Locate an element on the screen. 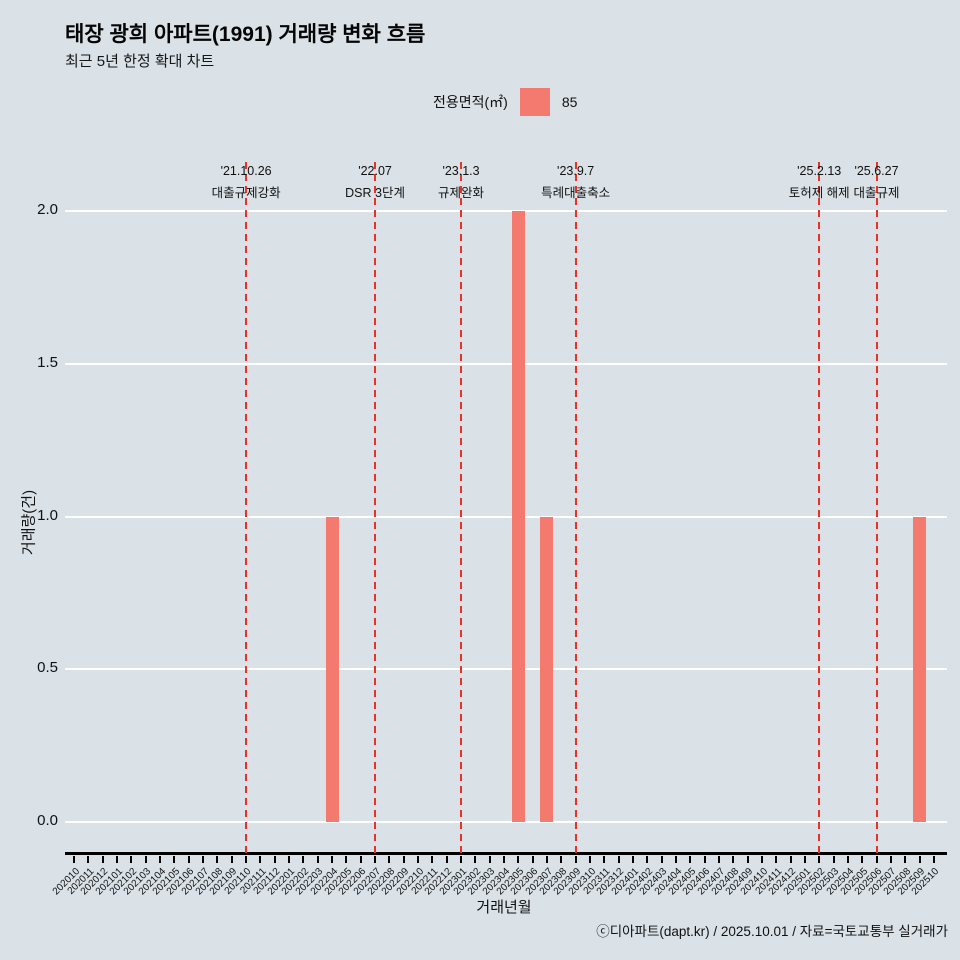  gridline-1.0 is located at coordinates (506, 516).